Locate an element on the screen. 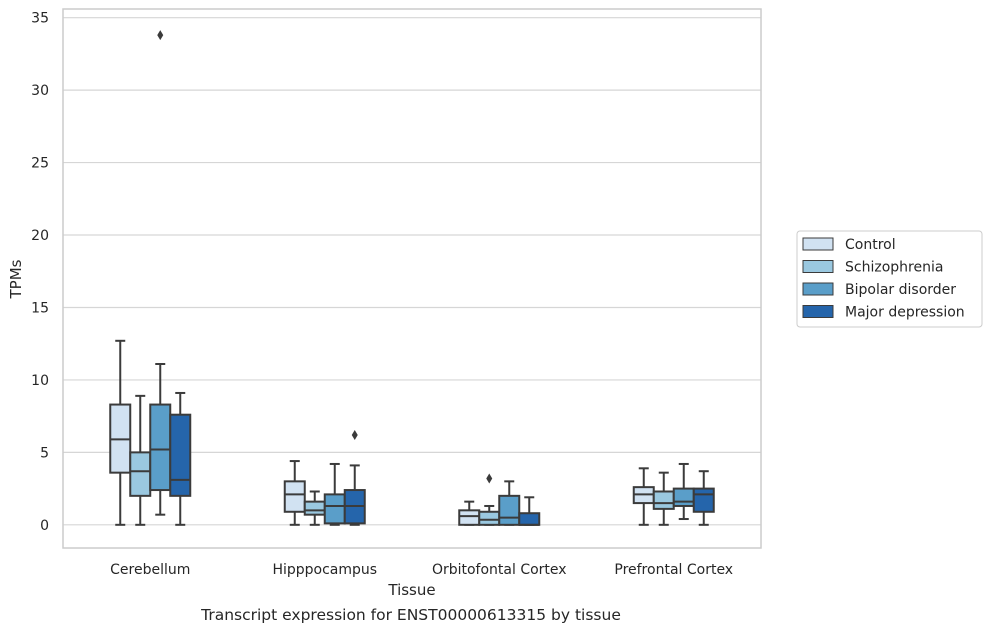 This screenshot has width=993, height=634. x-tick-label: Cerebellum is located at coordinates (150, 570).